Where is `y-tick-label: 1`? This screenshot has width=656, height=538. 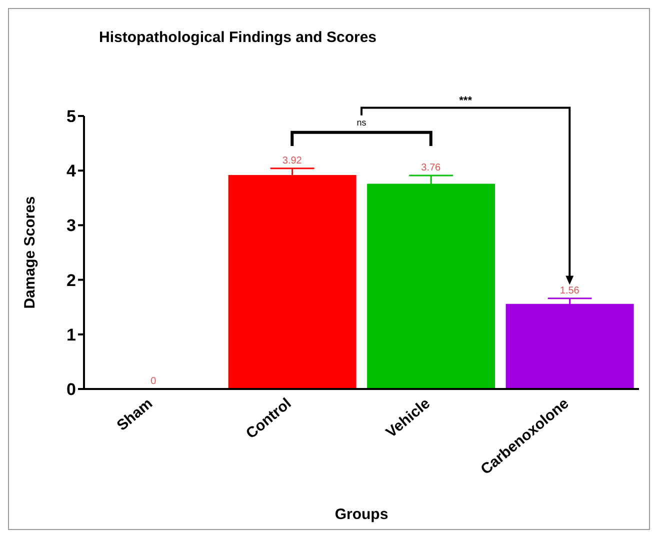
y-tick-label: 1 is located at coordinates (71, 334).